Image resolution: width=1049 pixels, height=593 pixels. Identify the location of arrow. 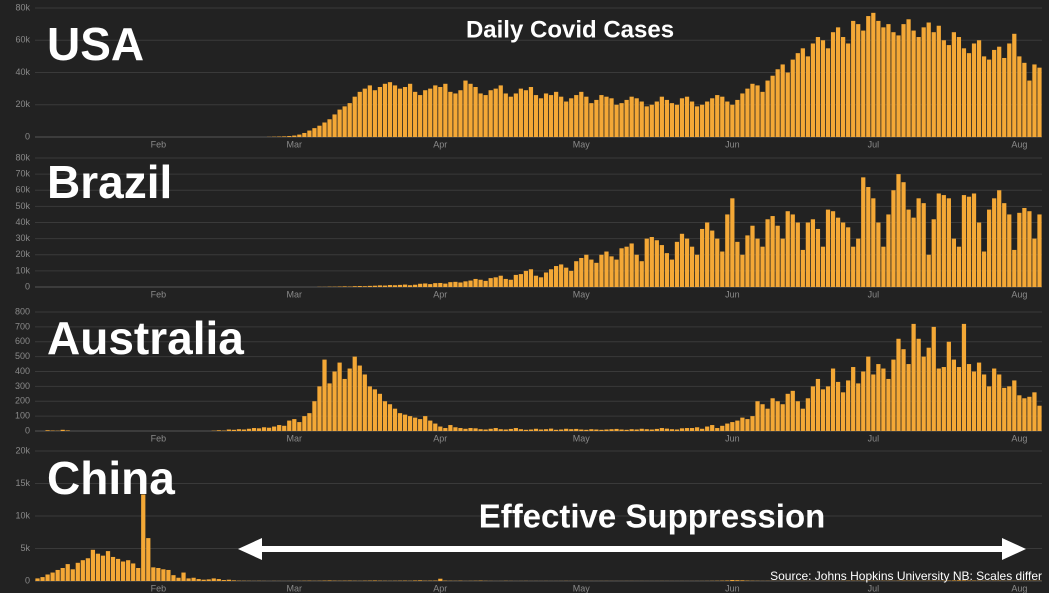
(632, 549).